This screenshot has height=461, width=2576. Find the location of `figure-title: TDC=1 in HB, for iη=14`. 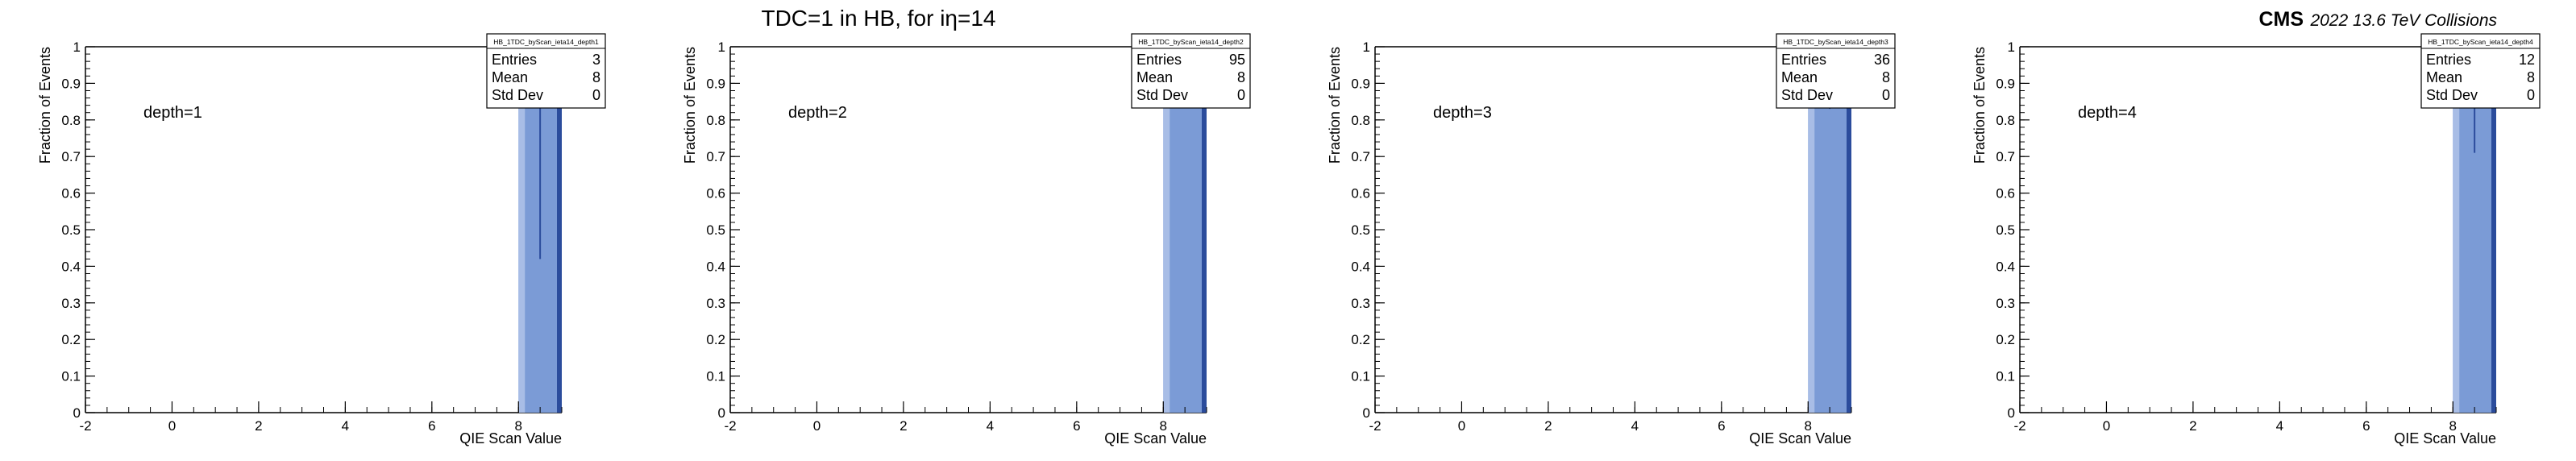

figure-title: TDC=1 in HB, for iη=14 is located at coordinates (878, 18).